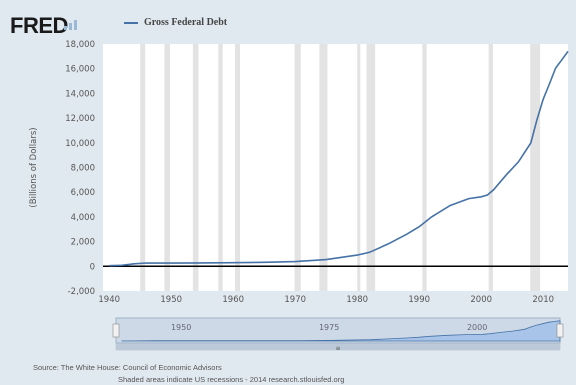 Image resolution: width=576 pixels, height=385 pixels. What do you see at coordinates (295, 300) in the screenshot?
I see `x-tick-label: 1970` at bounding box center [295, 300].